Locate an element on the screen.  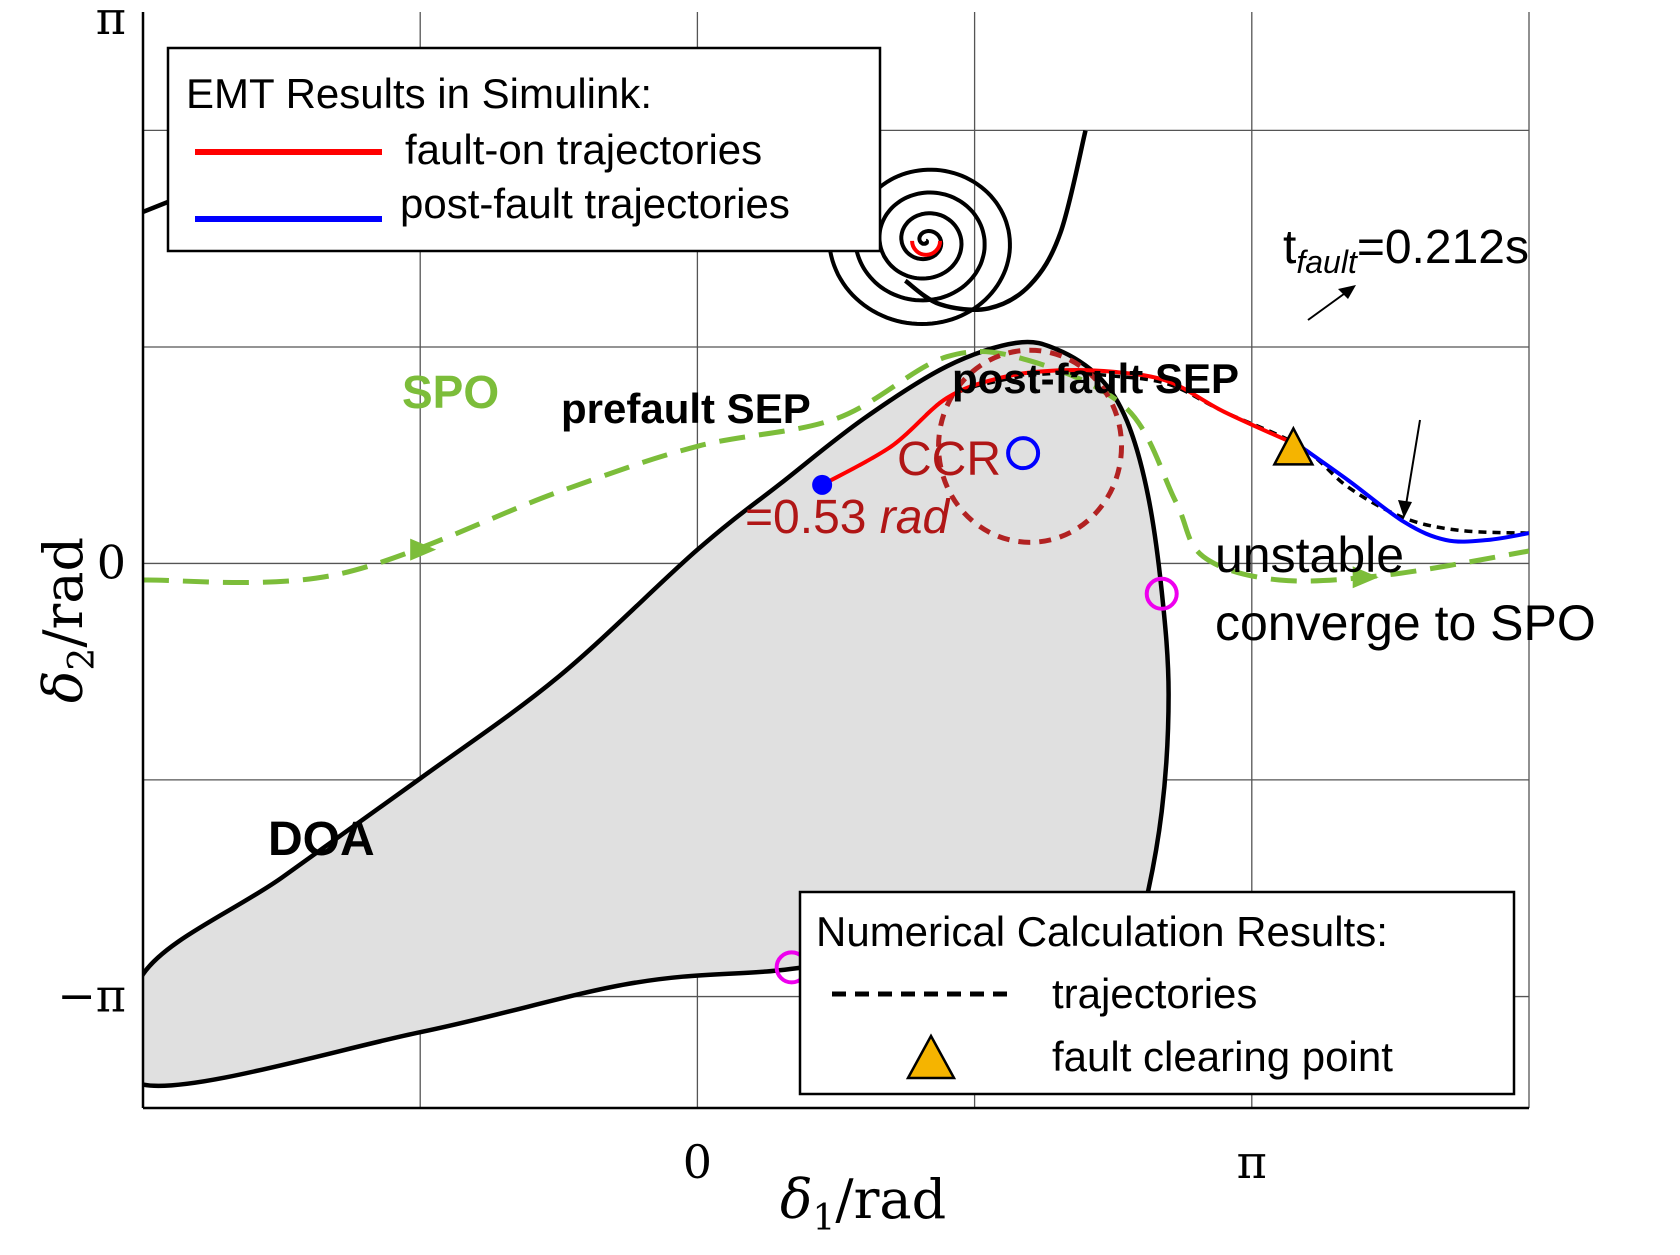
postfault-sep-label: post-fault SEP is located at coordinates (1095, 378).